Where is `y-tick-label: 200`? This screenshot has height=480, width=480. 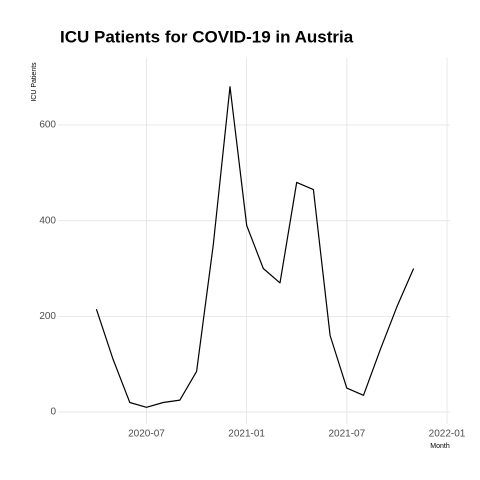 y-tick-label: 200 is located at coordinates (47, 316).